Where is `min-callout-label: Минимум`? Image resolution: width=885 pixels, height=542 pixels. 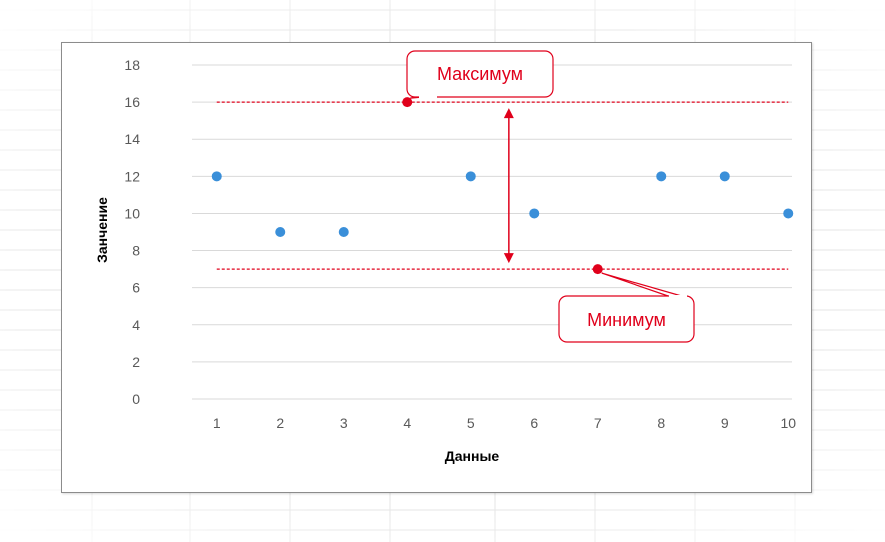
min-callout-label: Минимум is located at coordinates (626, 320).